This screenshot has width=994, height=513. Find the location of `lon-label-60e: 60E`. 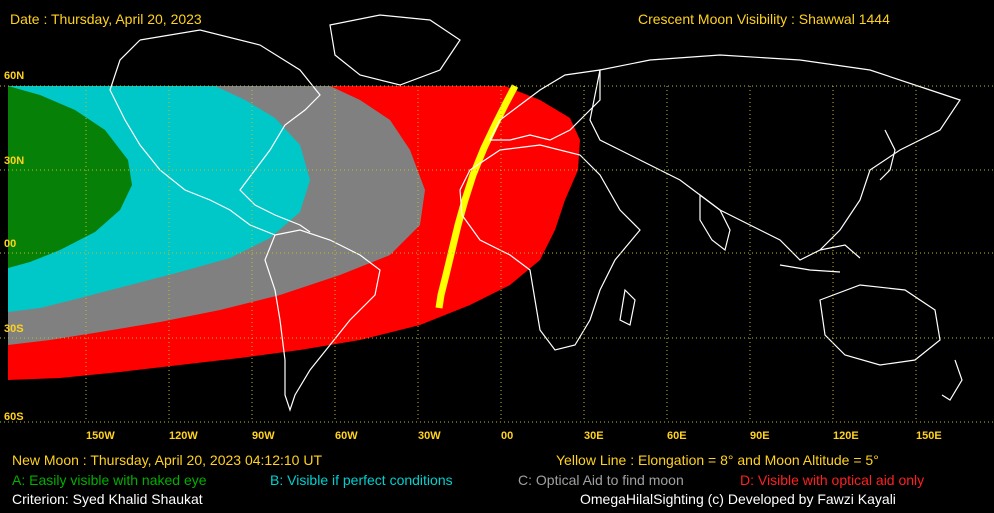

lon-label-60e: 60E is located at coordinates (677, 436).